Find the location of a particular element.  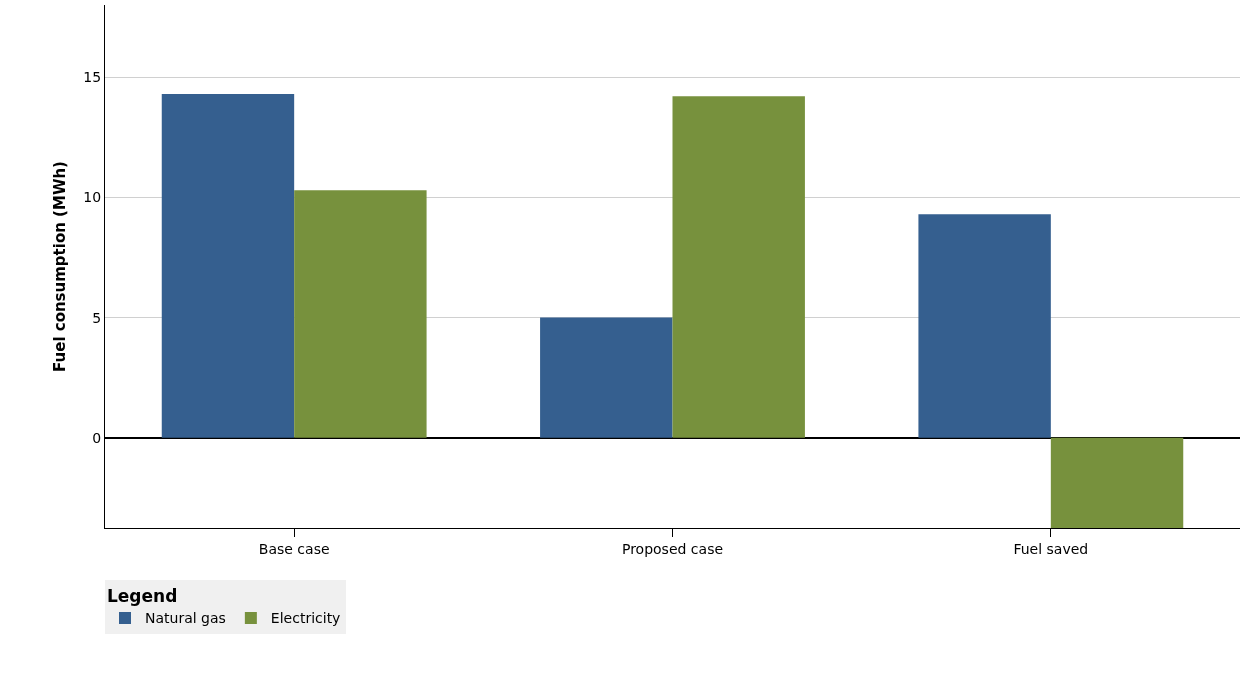

x-tick-label: Proposed case is located at coordinates (672, 548).